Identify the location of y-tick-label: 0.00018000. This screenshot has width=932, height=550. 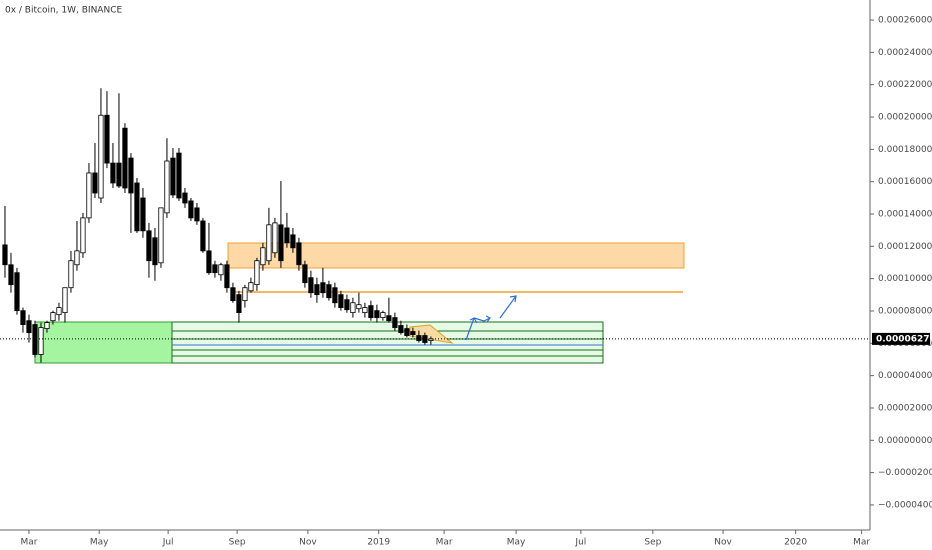
(905, 150).